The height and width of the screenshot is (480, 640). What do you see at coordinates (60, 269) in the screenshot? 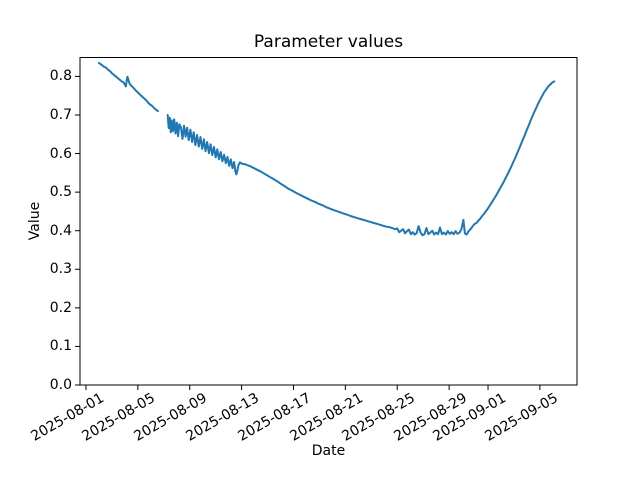
I see `y-tick-label: 0.3` at bounding box center [60, 269].